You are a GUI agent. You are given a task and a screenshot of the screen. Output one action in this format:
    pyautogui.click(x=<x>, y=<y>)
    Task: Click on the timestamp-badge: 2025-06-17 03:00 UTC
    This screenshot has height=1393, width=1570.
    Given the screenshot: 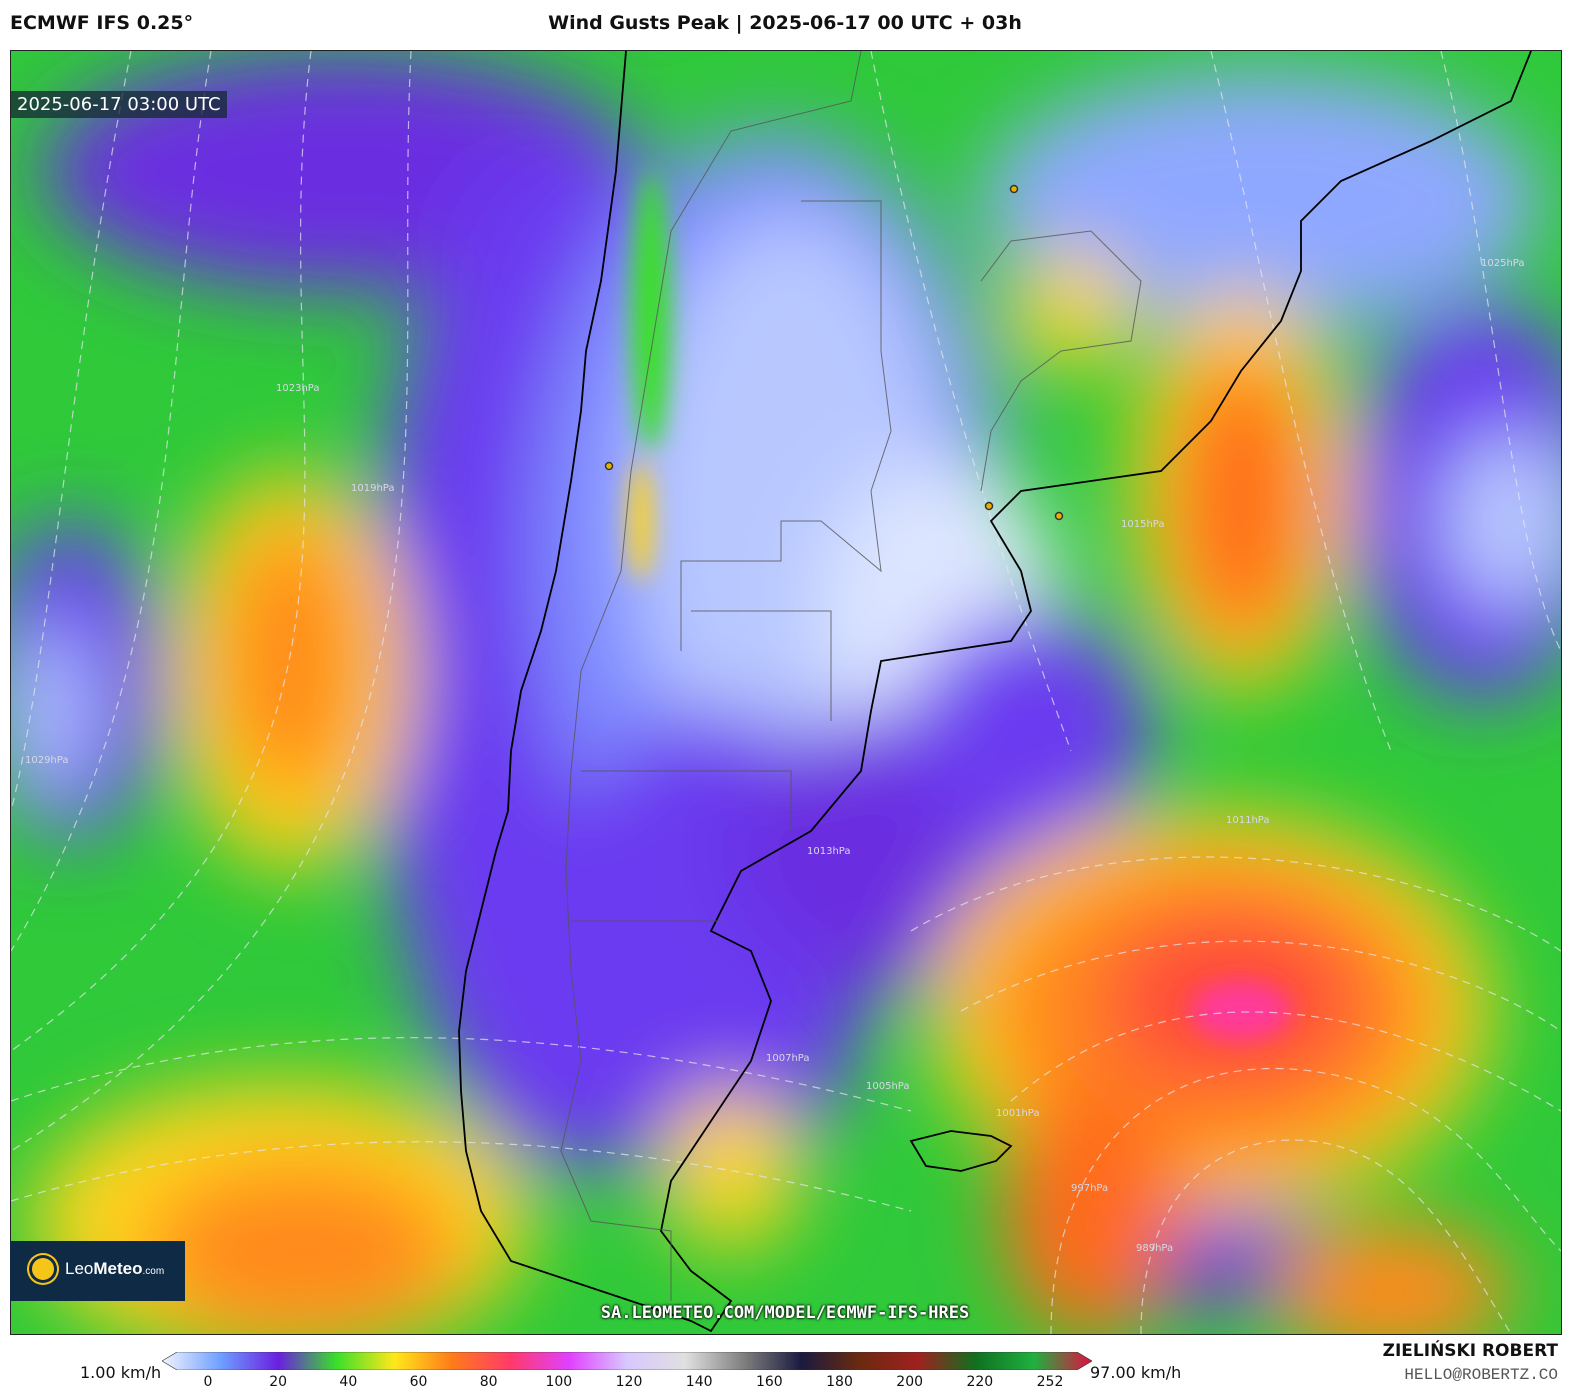 What is the action you would take?
    pyautogui.click(x=119, y=104)
    